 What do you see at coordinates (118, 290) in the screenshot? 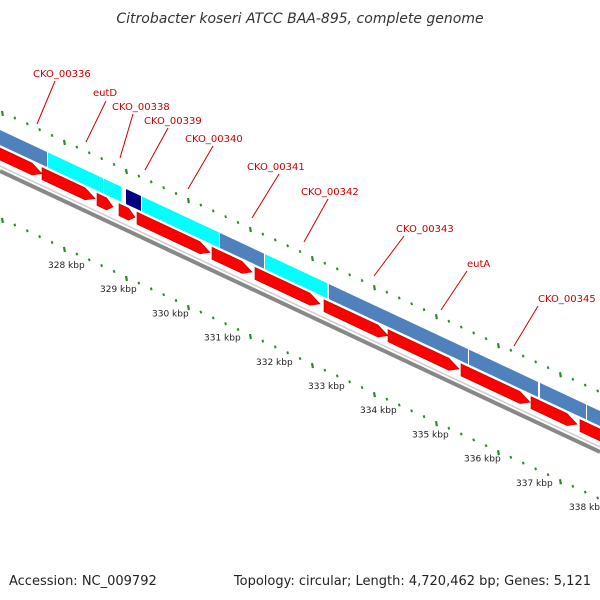
I see `scale-label: 329 kbp` at bounding box center [118, 290].